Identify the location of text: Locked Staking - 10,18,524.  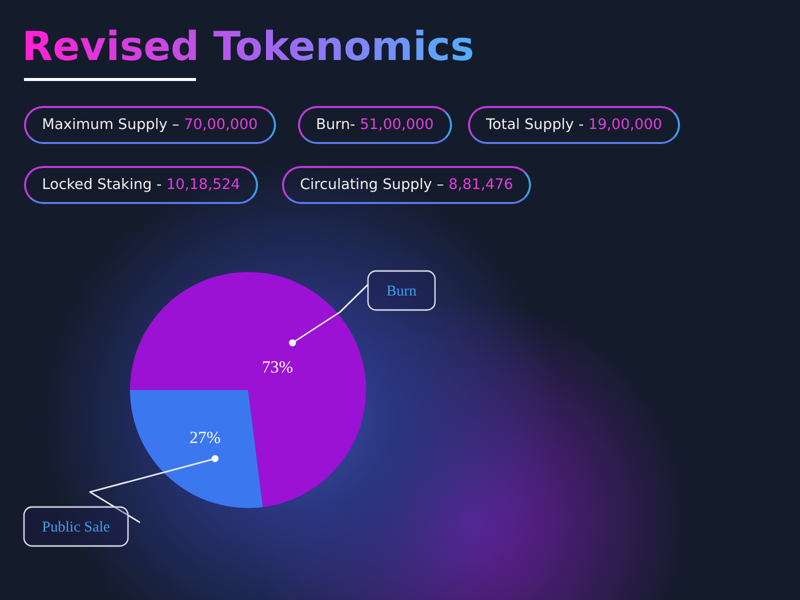
(141, 185).